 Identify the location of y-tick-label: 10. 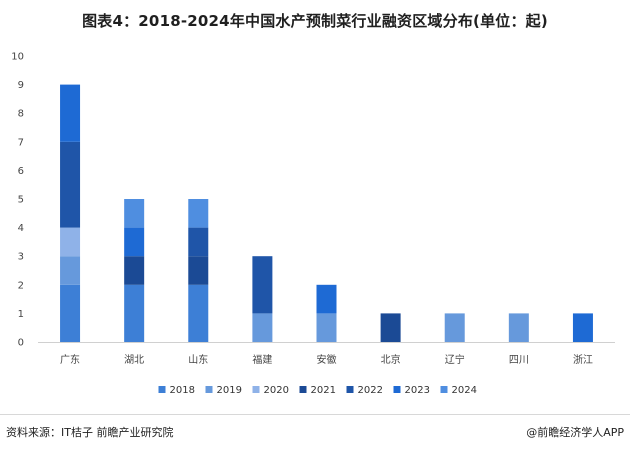
(17, 57).